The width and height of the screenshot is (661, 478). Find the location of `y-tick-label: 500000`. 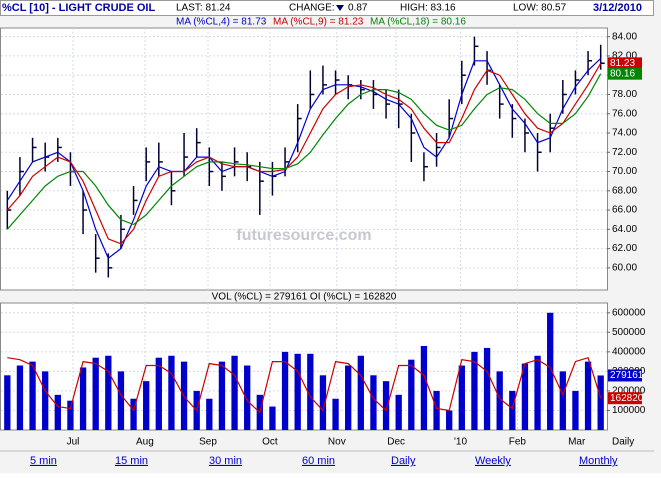

y-tick-label: 500000 is located at coordinates (629, 332).